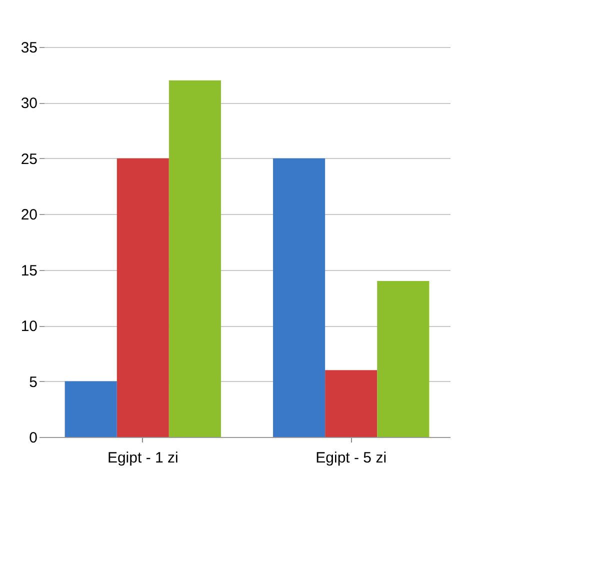 The height and width of the screenshot is (567, 592). I want to click on x-tick-label: Egipt - 5 zi, so click(351, 458).